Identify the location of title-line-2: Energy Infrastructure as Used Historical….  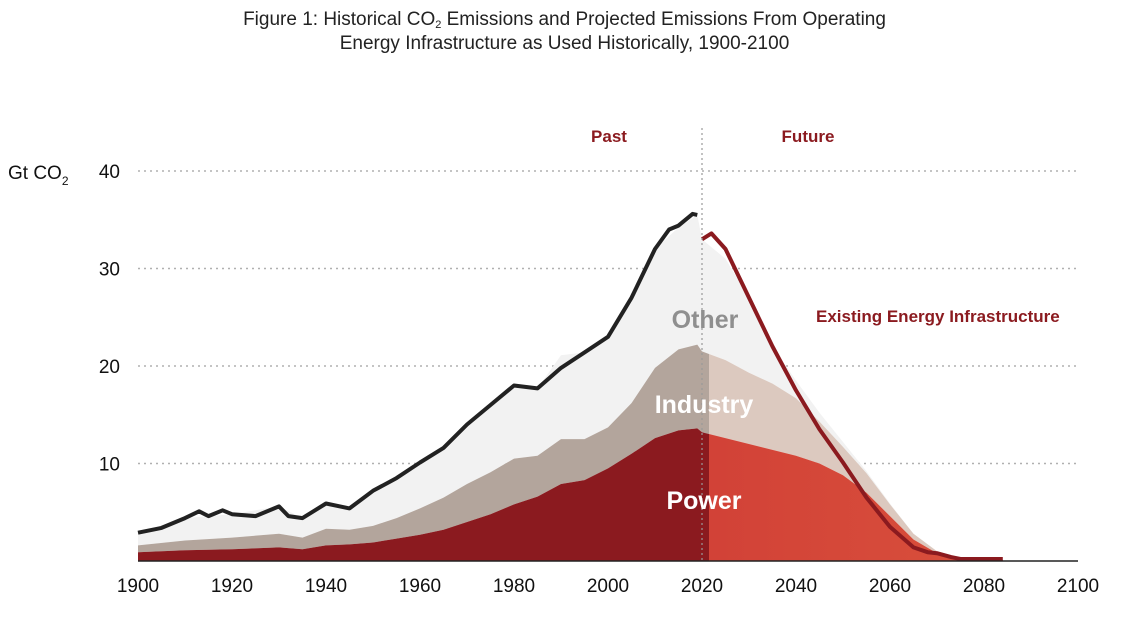
(564, 43).